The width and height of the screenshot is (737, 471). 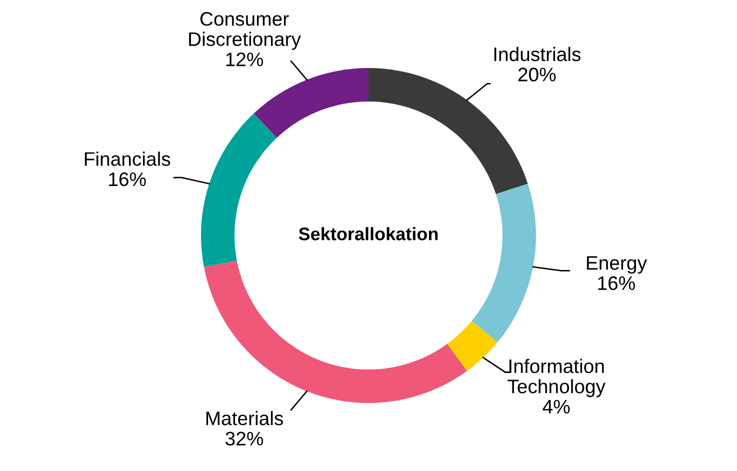 I want to click on slice-label: Materials, so click(x=244, y=418).